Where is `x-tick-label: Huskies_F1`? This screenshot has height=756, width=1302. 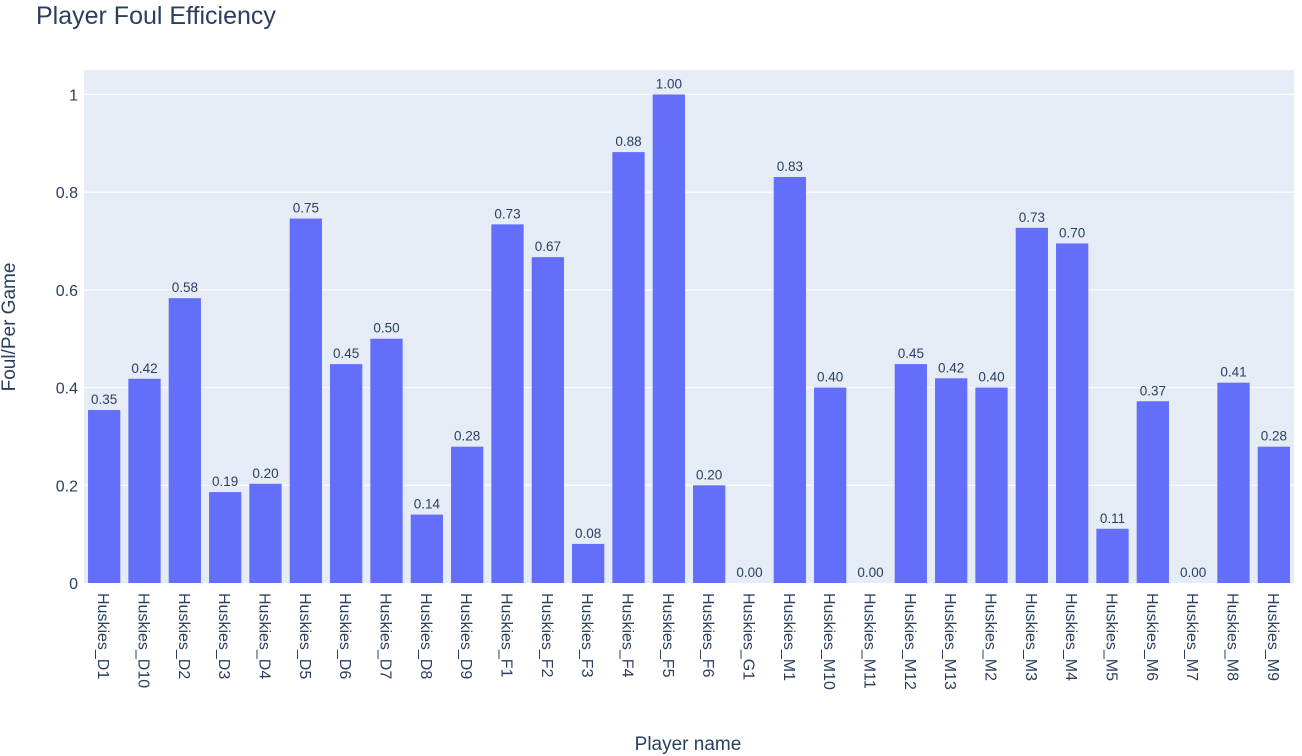 x-tick-label: Huskies_F1 is located at coordinates (506, 635).